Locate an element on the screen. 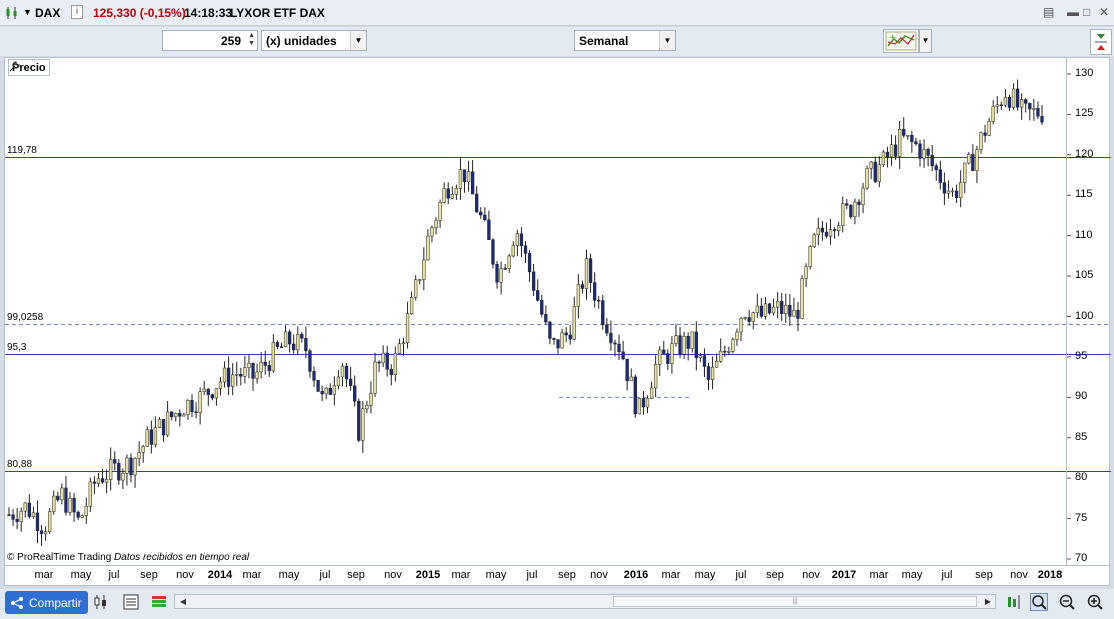 The width and height of the screenshot is (1114, 619). realtime-note: Datos recibidos en tiempo real is located at coordinates (182, 557).